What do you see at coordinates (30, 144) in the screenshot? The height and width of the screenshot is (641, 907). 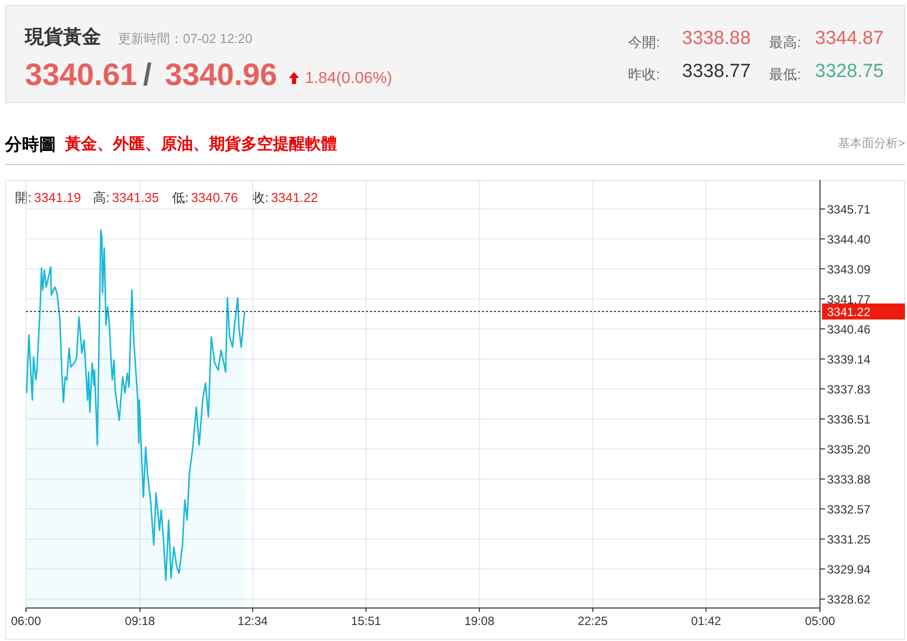 I see `text: 分時圖` at bounding box center [30, 144].